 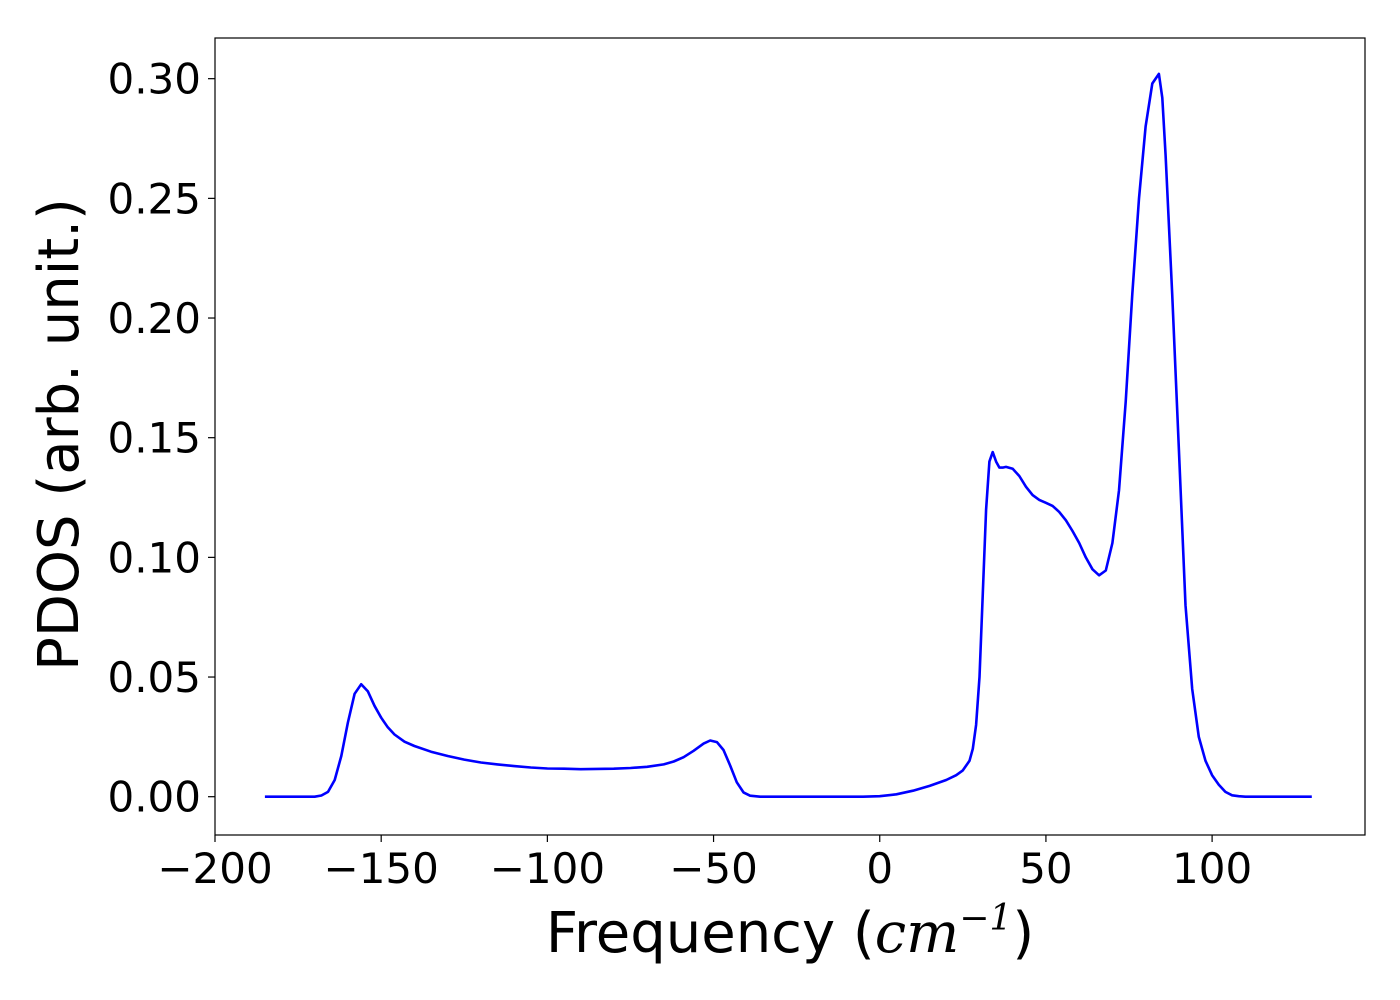 I want to click on x-tick-label: 0, so click(x=879, y=868).